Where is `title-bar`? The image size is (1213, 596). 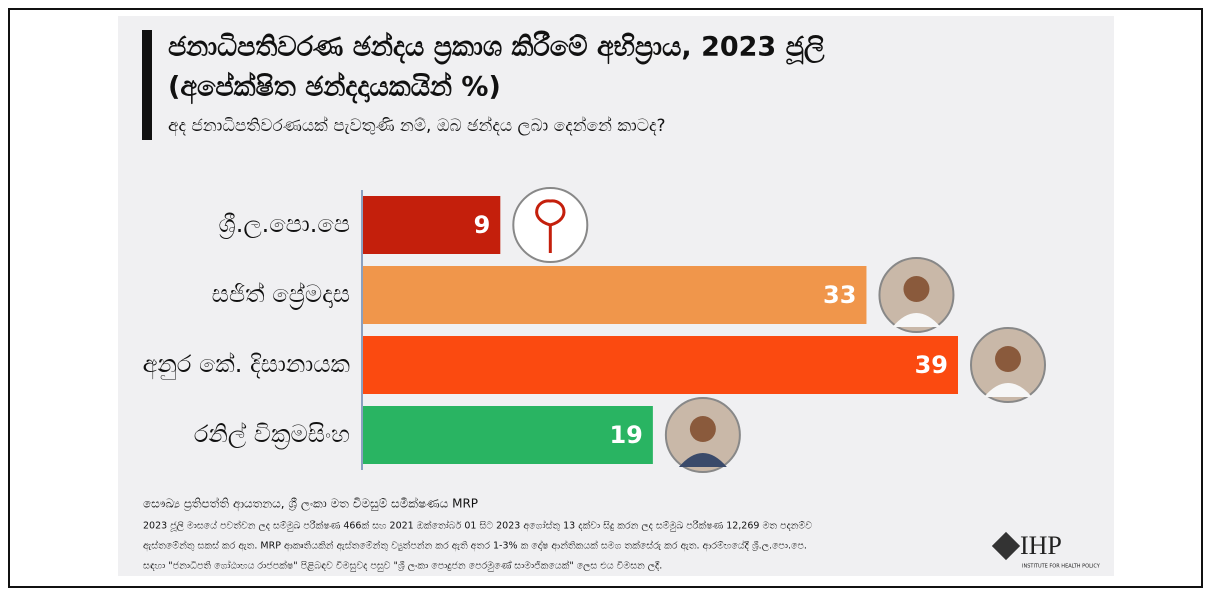 title-bar is located at coordinates (147, 85).